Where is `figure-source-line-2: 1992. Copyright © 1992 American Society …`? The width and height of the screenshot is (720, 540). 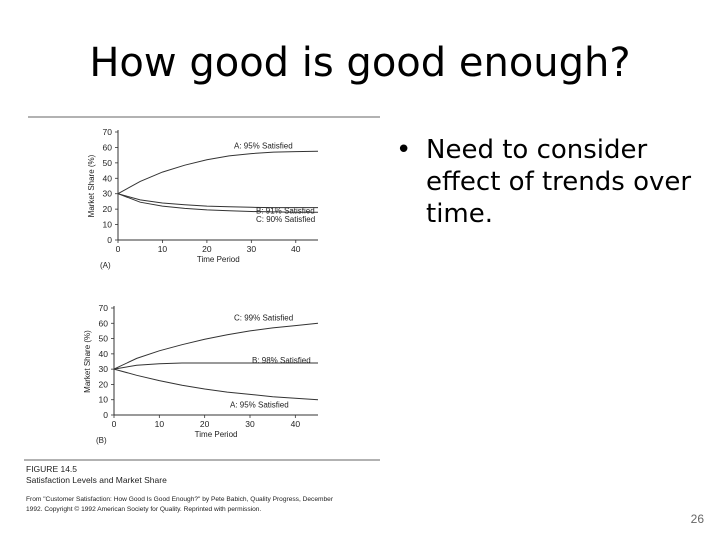 figure-source-line-2: 1992. Copyright © 1992 American Society … is located at coordinates (143, 509).